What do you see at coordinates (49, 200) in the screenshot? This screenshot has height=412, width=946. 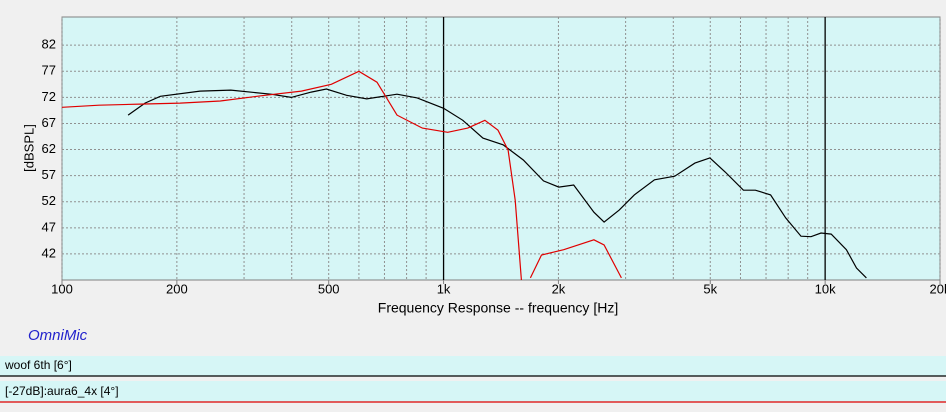 I see `y-tick-label: 52` at bounding box center [49, 200].